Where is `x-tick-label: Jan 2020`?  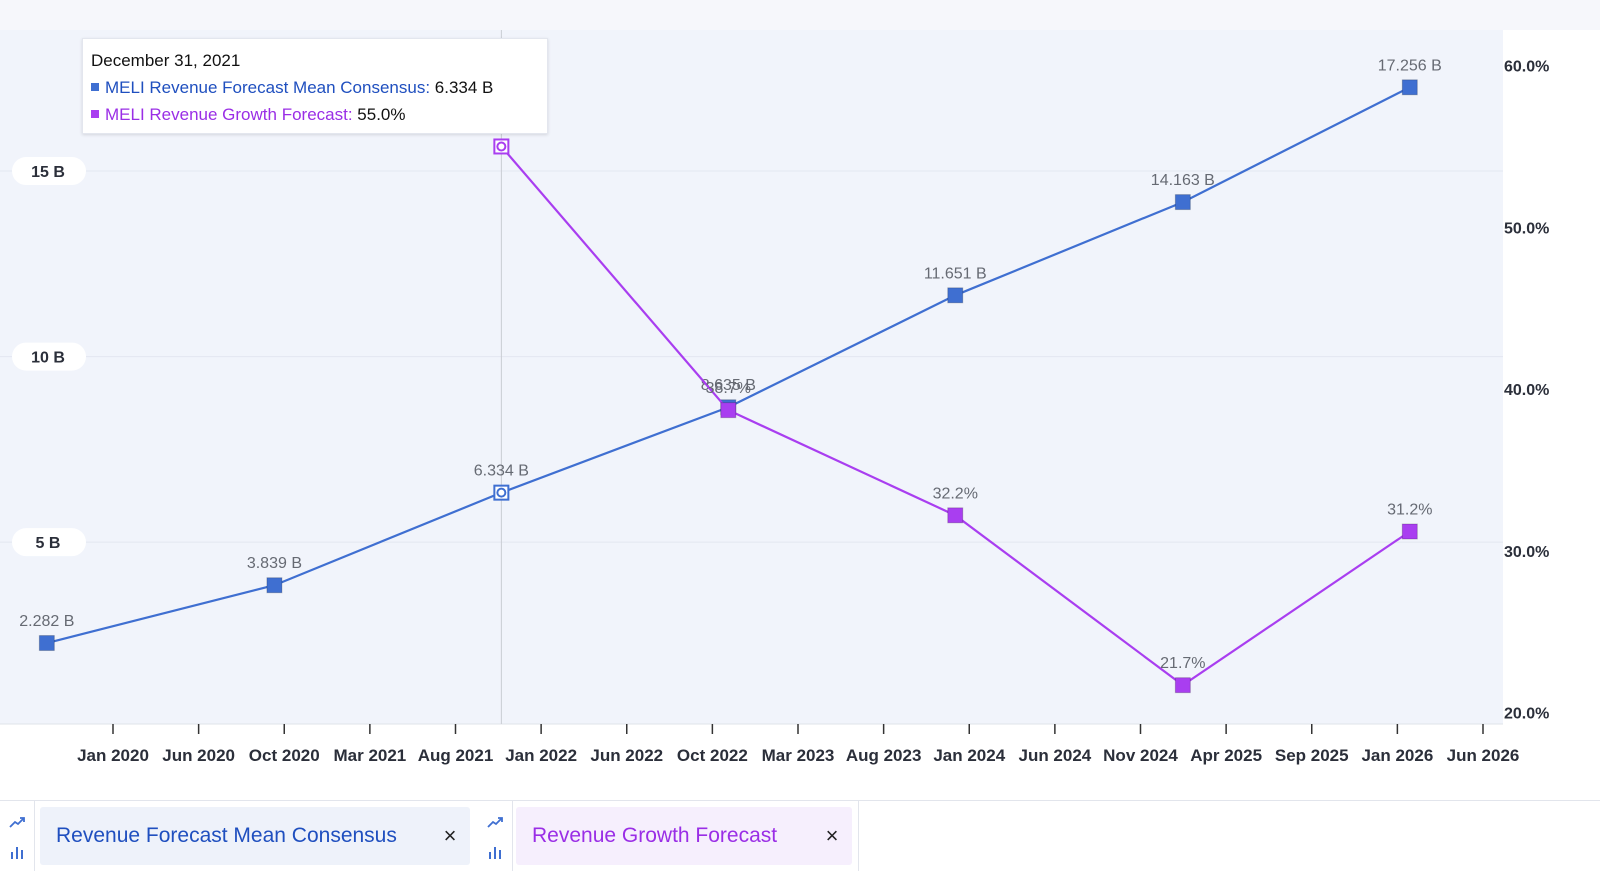 x-tick-label: Jan 2020 is located at coordinates (113, 755).